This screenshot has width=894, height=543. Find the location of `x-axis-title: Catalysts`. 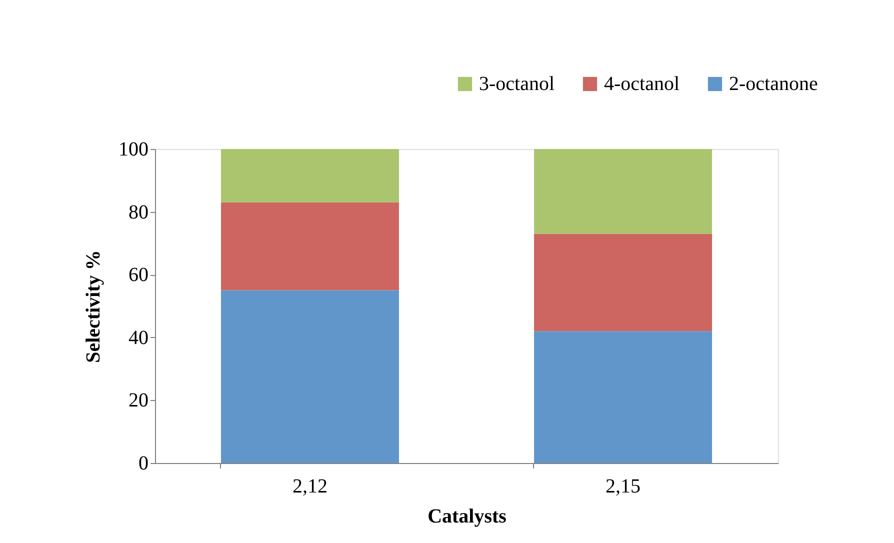

x-axis-title: Catalysts is located at coordinates (467, 517).